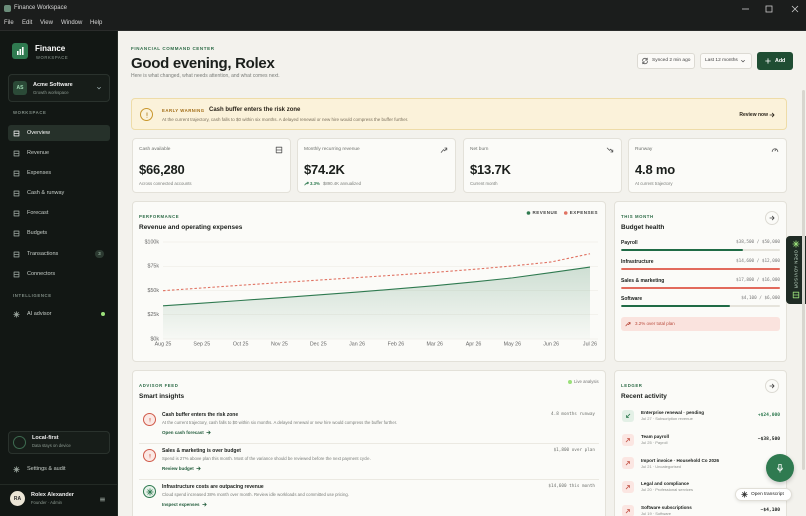 The width and height of the screenshot is (806, 516). What do you see at coordinates (544, 212) in the screenshot?
I see `legend-label: REVENUE` at bounding box center [544, 212].